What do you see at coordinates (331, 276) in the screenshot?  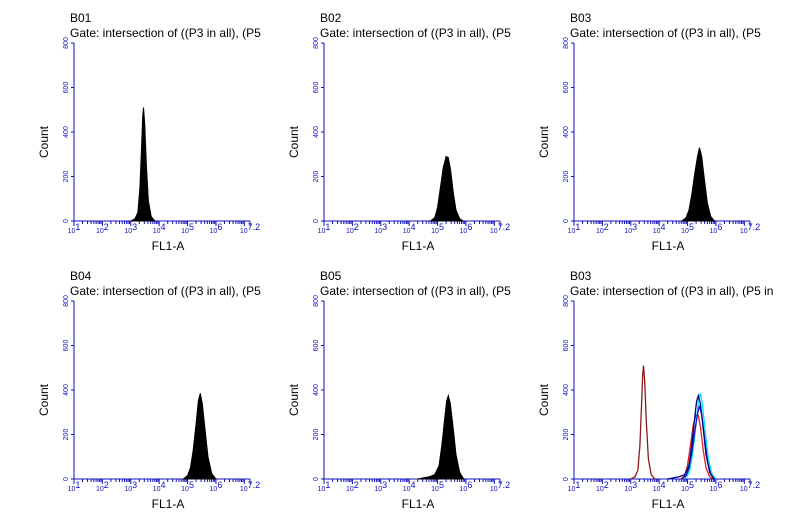 I see `panel-title: B05` at bounding box center [331, 276].